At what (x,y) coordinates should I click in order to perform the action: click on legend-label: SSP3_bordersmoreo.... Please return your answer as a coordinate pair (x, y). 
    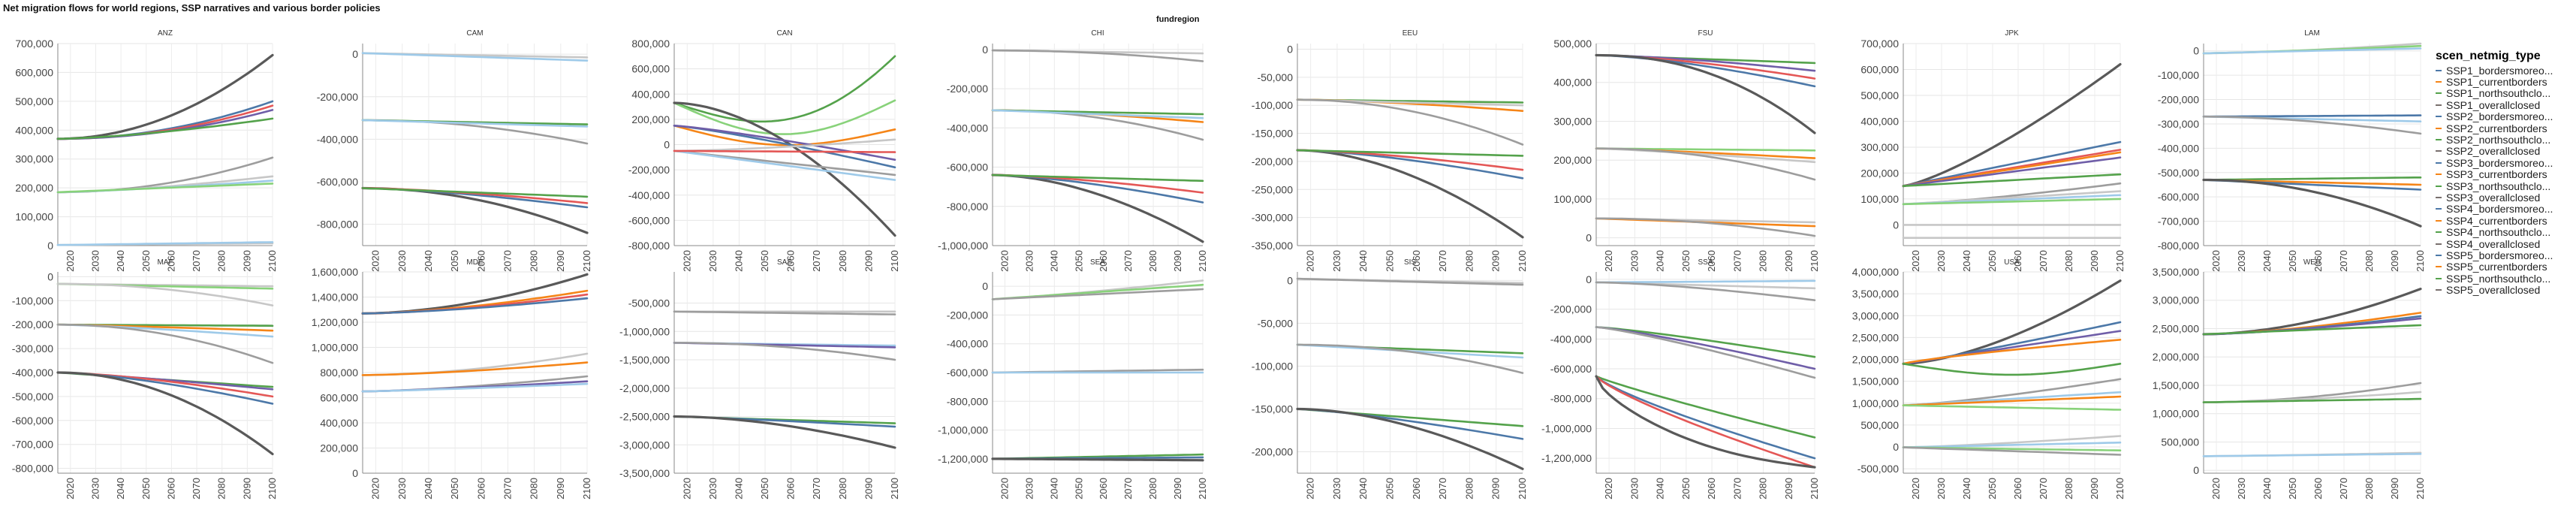
    Looking at the image, I should click on (2499, 162).